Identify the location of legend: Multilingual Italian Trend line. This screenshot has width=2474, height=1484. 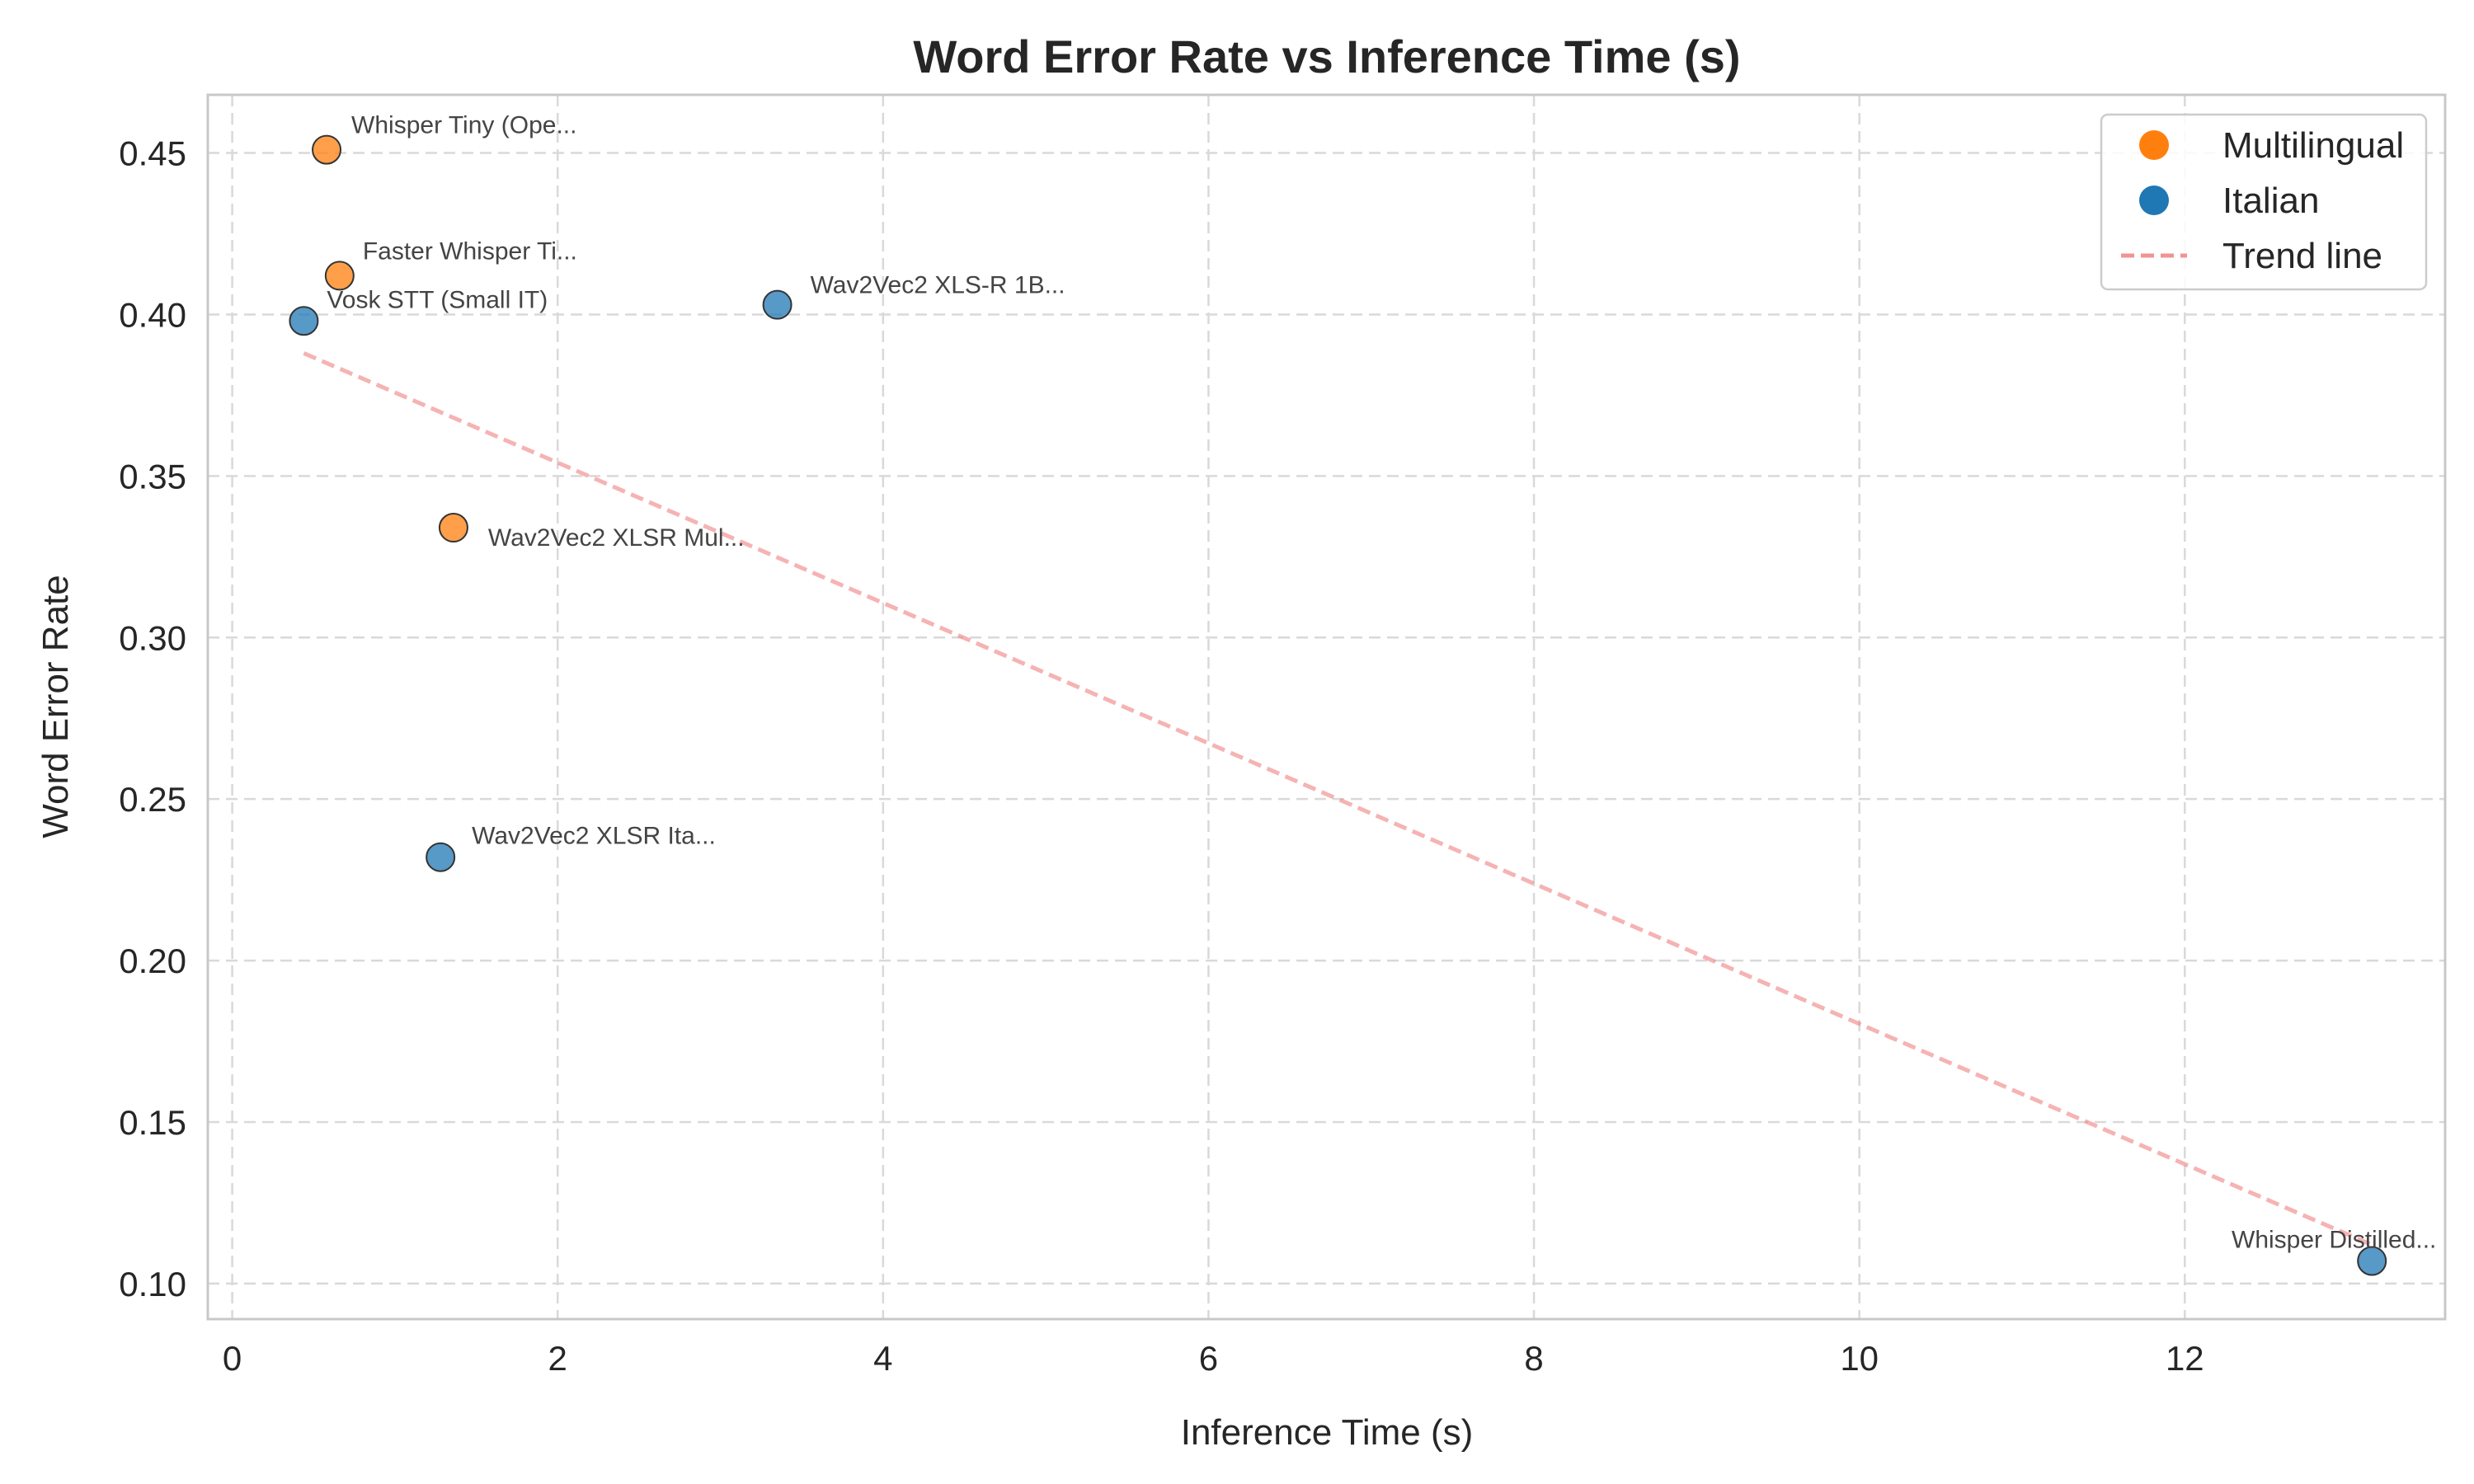
(2264, 202).